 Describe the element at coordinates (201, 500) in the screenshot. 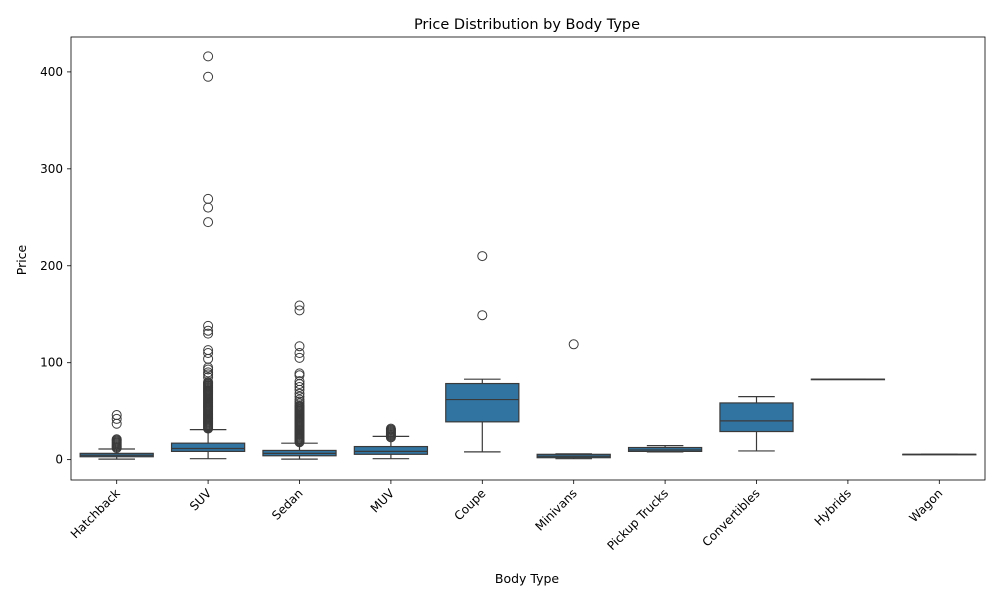

I see `x-tick-label: SUV` at that location.